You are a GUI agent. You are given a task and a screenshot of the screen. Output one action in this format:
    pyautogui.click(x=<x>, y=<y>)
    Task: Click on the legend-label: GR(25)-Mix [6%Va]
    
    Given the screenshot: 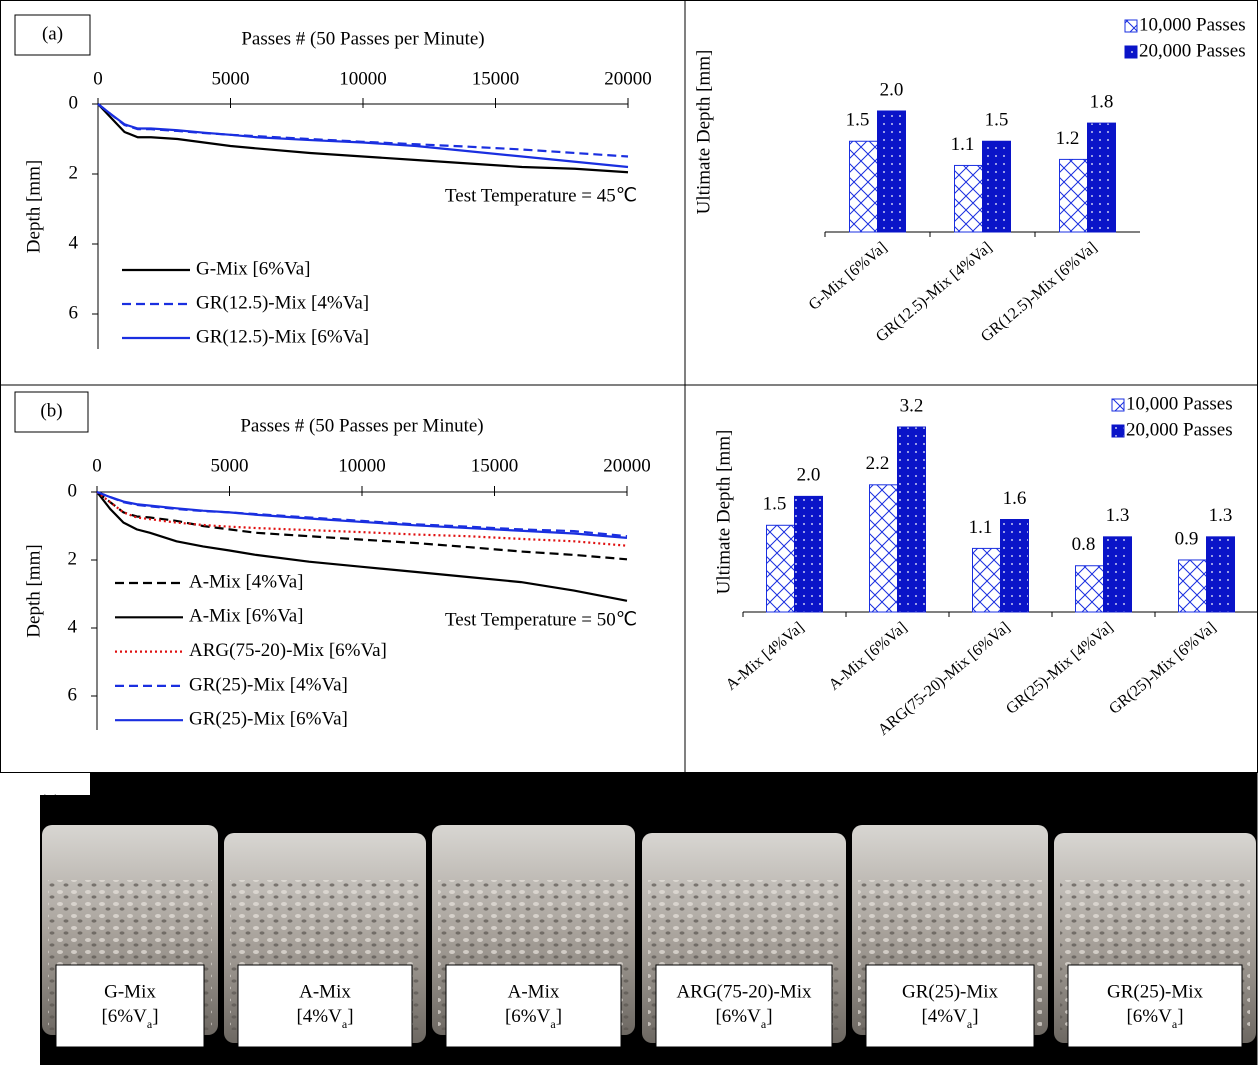 What is the action you would take?
    pyautogui.click(x=268, y=719)
    